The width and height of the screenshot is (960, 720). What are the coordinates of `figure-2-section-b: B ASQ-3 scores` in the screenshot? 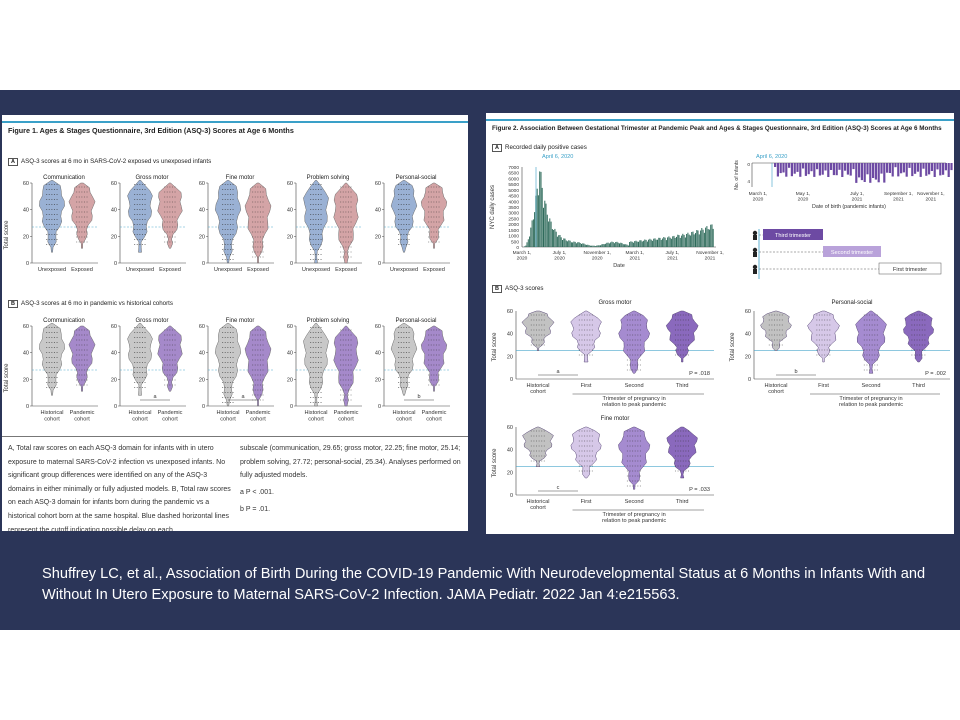 It's located at (518, 289).